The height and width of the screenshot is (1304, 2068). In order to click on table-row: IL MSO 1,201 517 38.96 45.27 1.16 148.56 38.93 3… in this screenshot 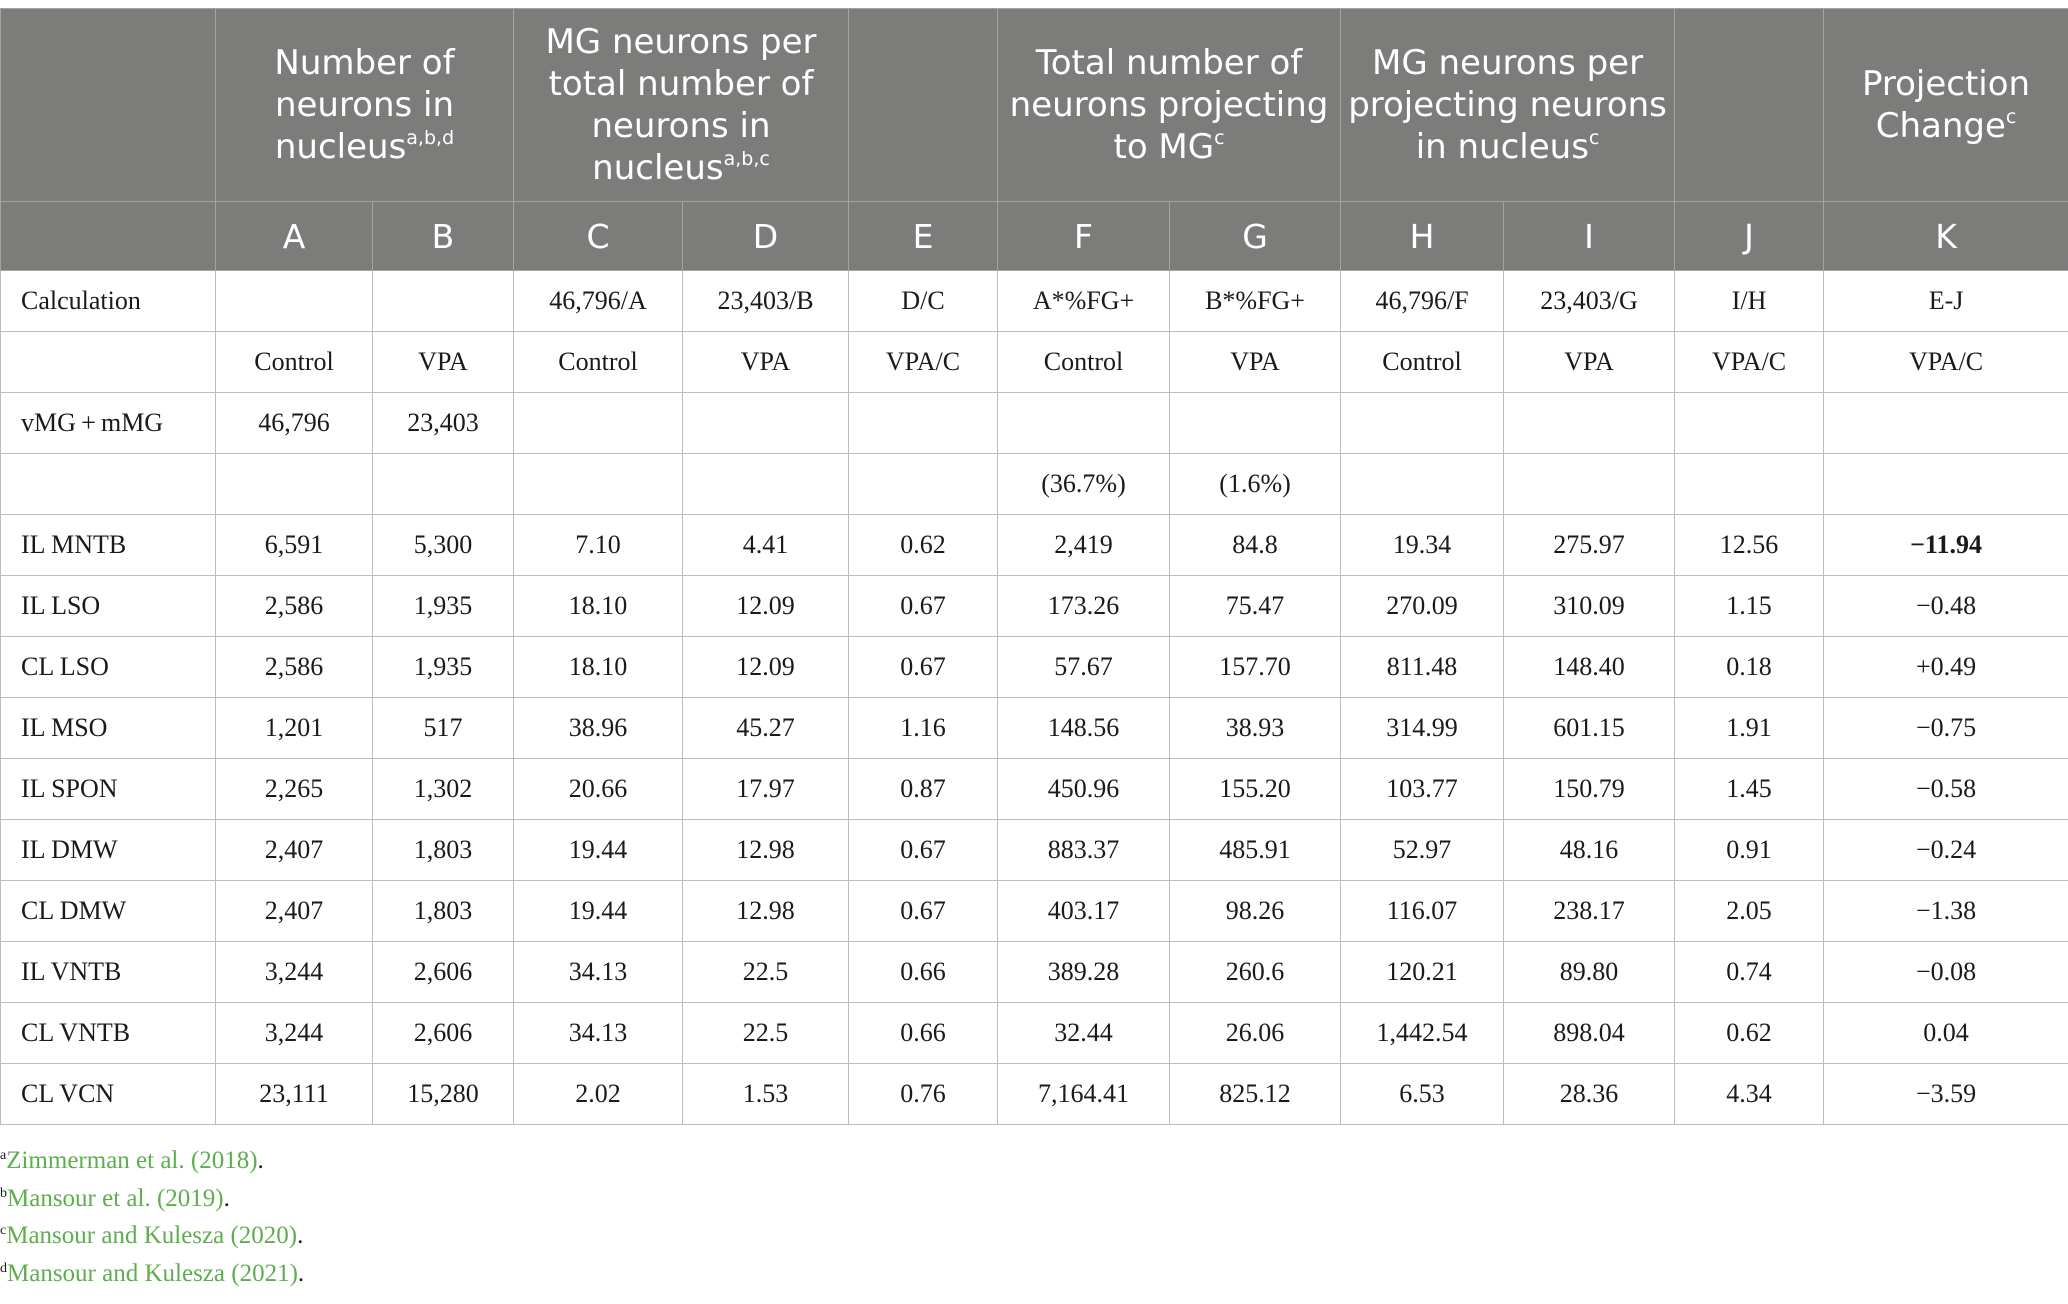, I will do `click(1034, 728)`.